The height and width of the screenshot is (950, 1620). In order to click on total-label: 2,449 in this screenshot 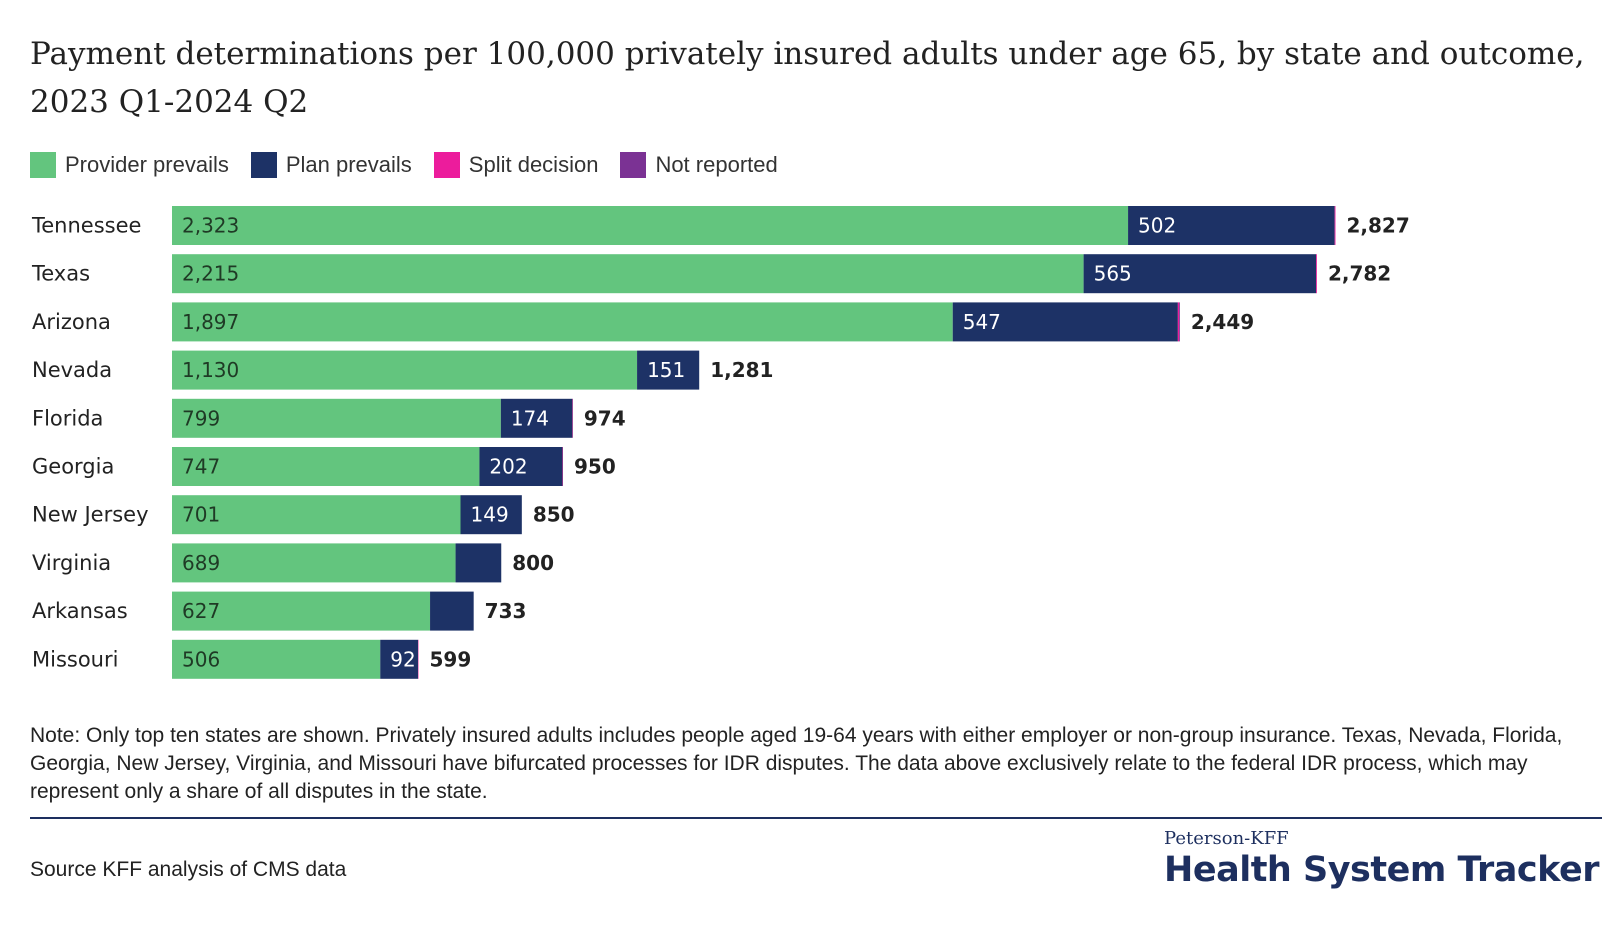, I will do `click(1222, 322)`.